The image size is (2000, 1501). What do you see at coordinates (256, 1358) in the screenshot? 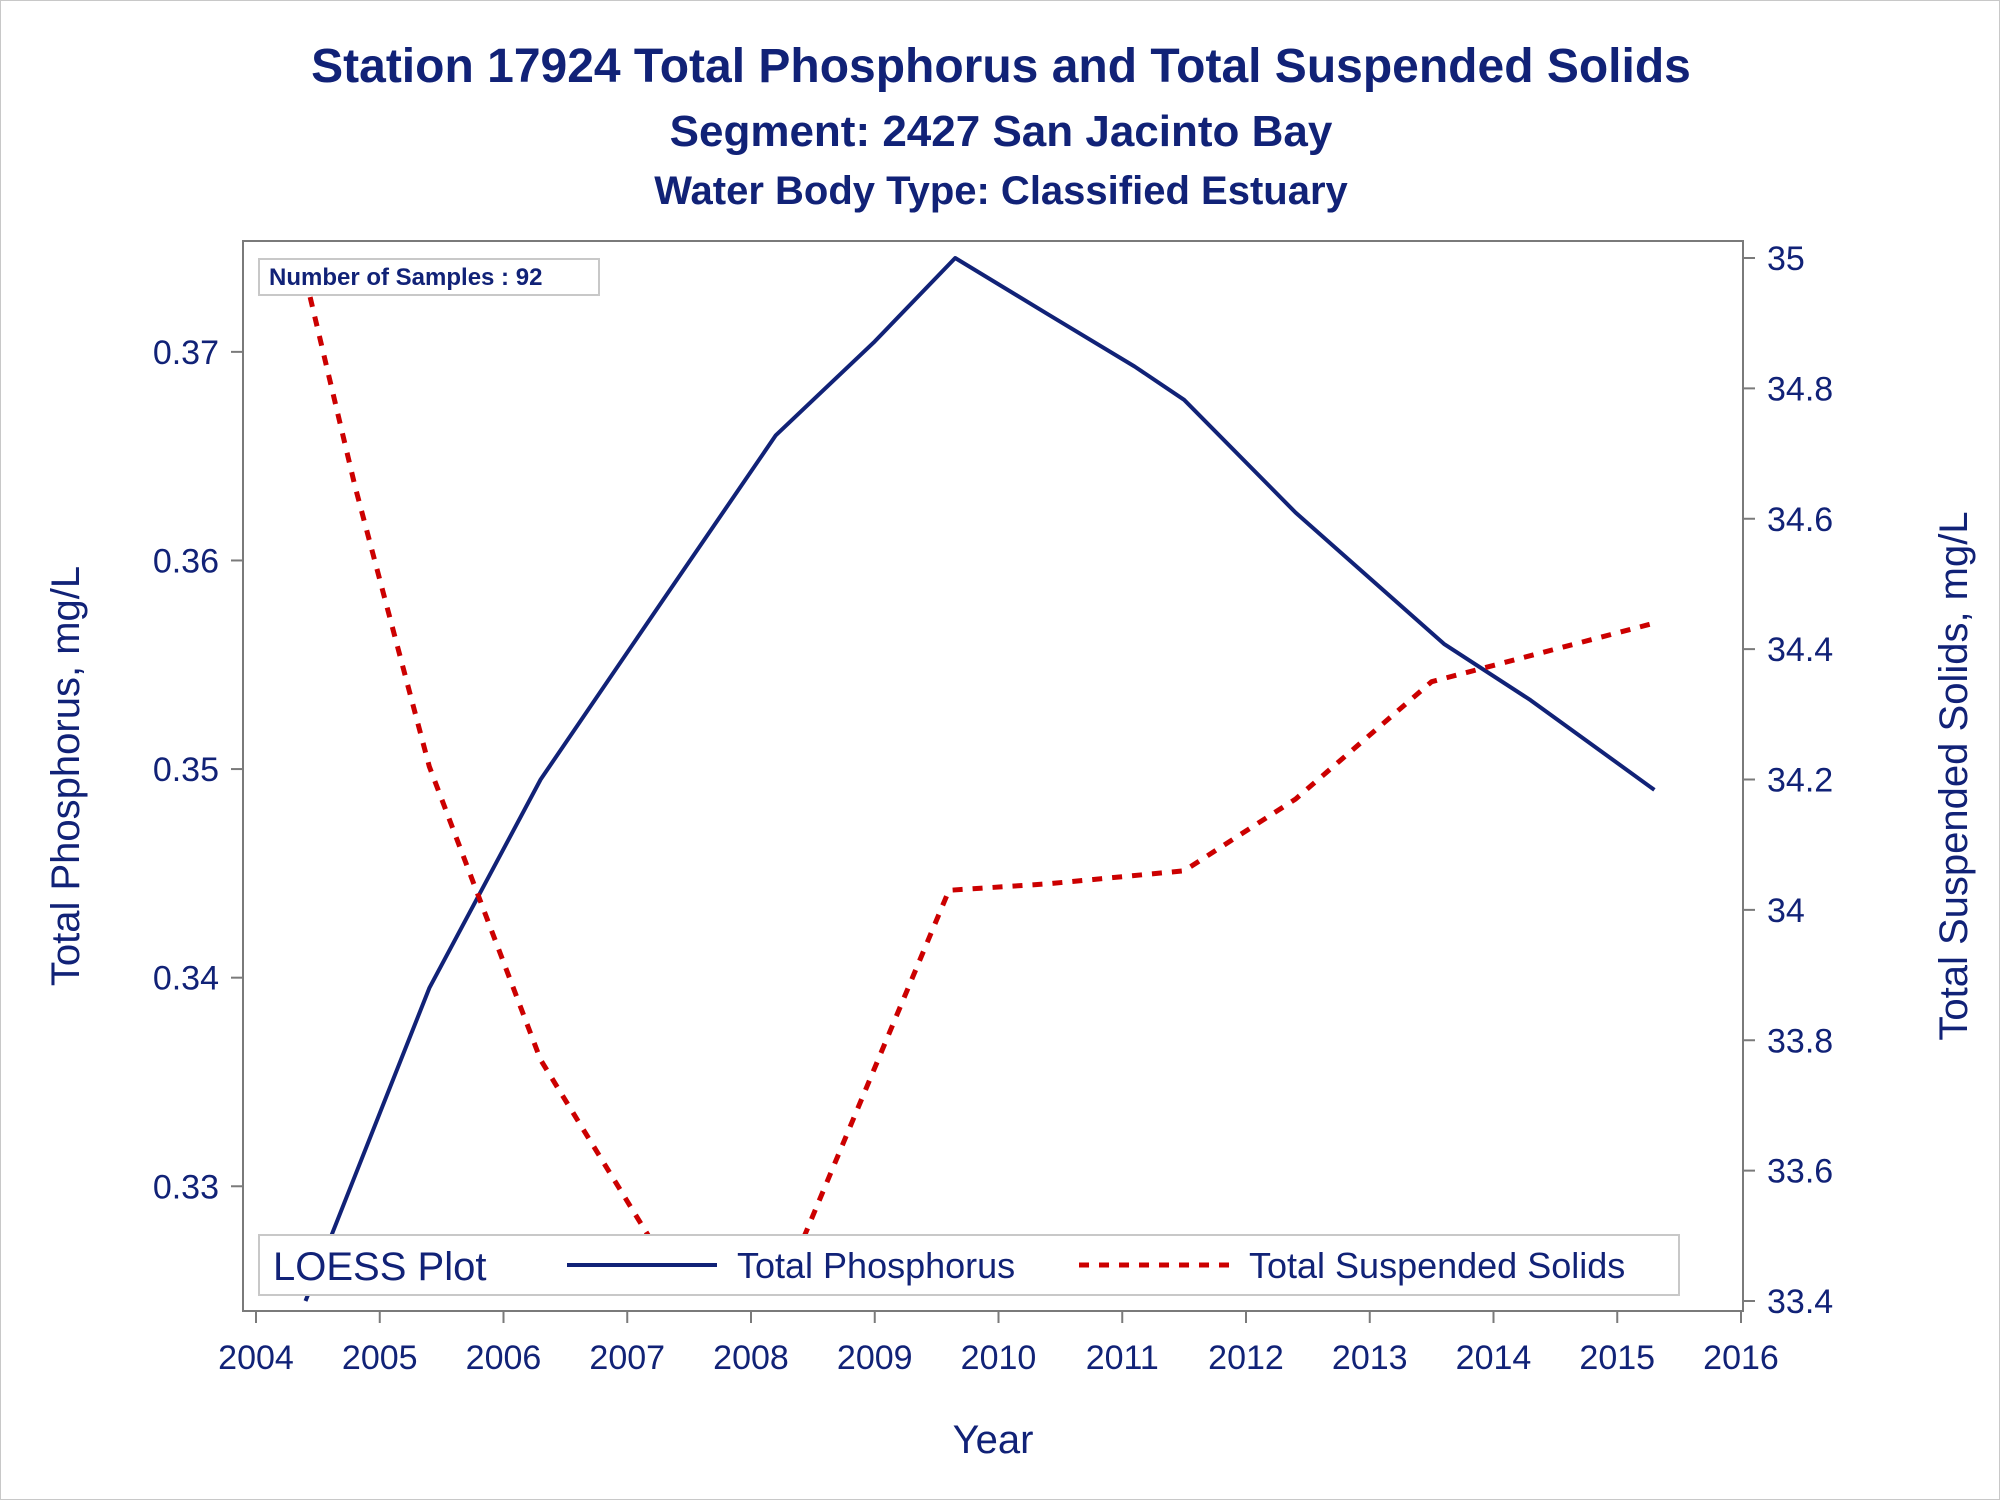
I see `x-tick-label: 2004` at bounding box center [256, 1358].